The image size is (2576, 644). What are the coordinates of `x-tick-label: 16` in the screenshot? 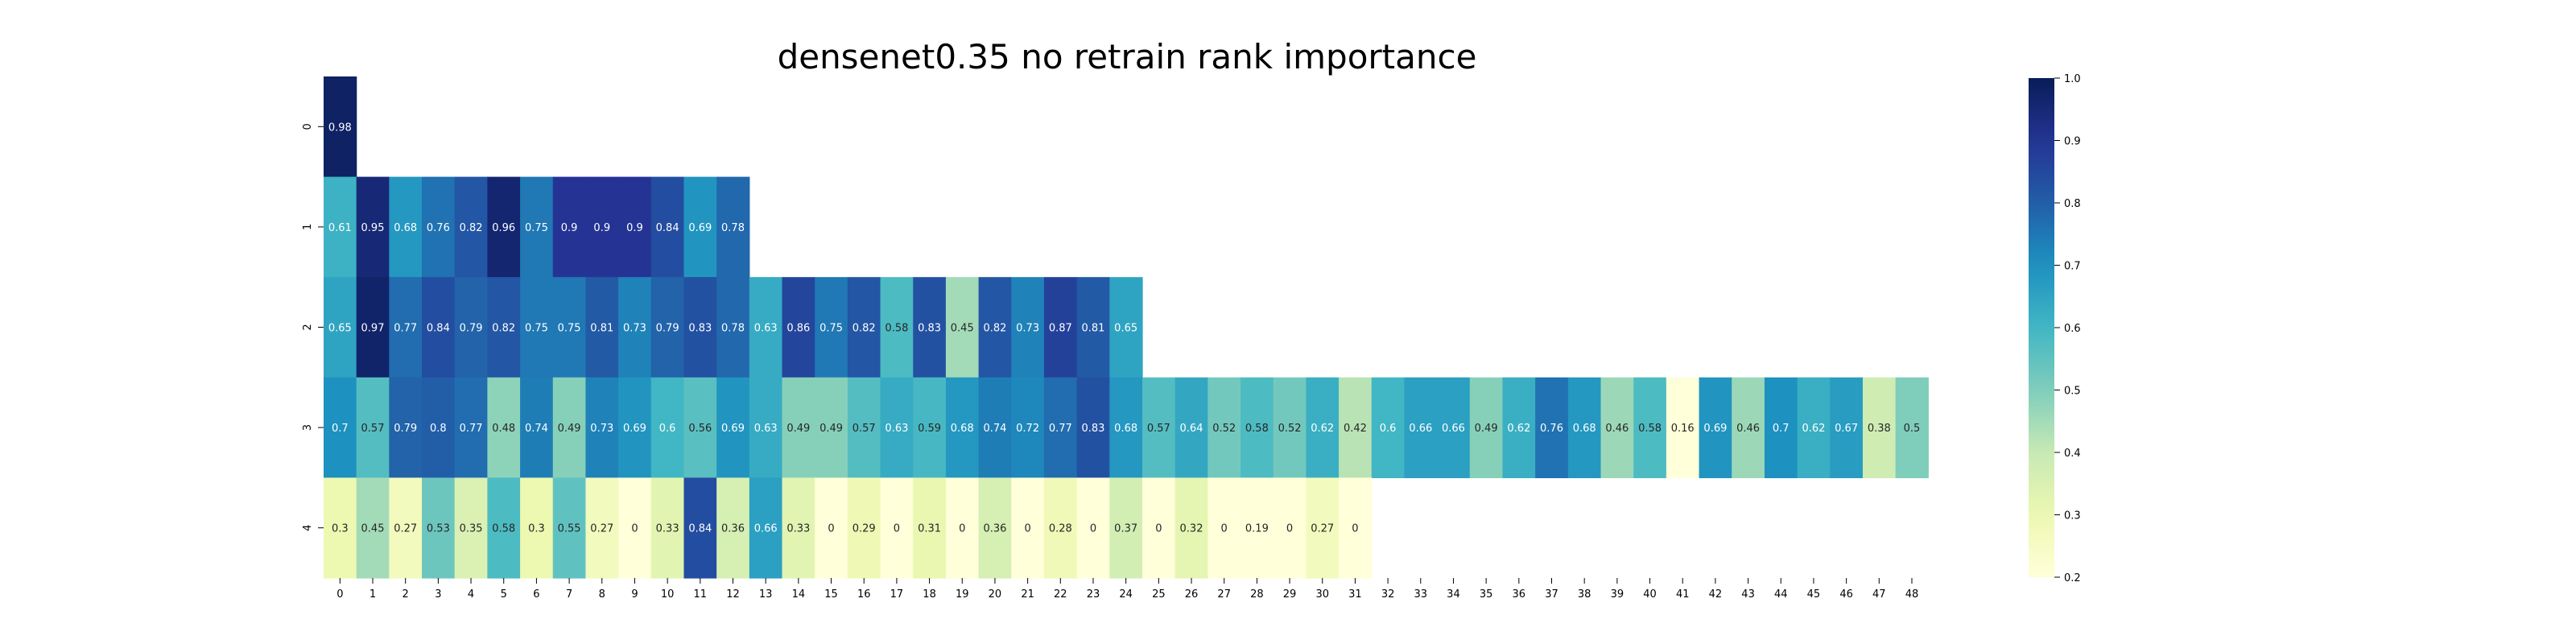 It's located at (864, 594).